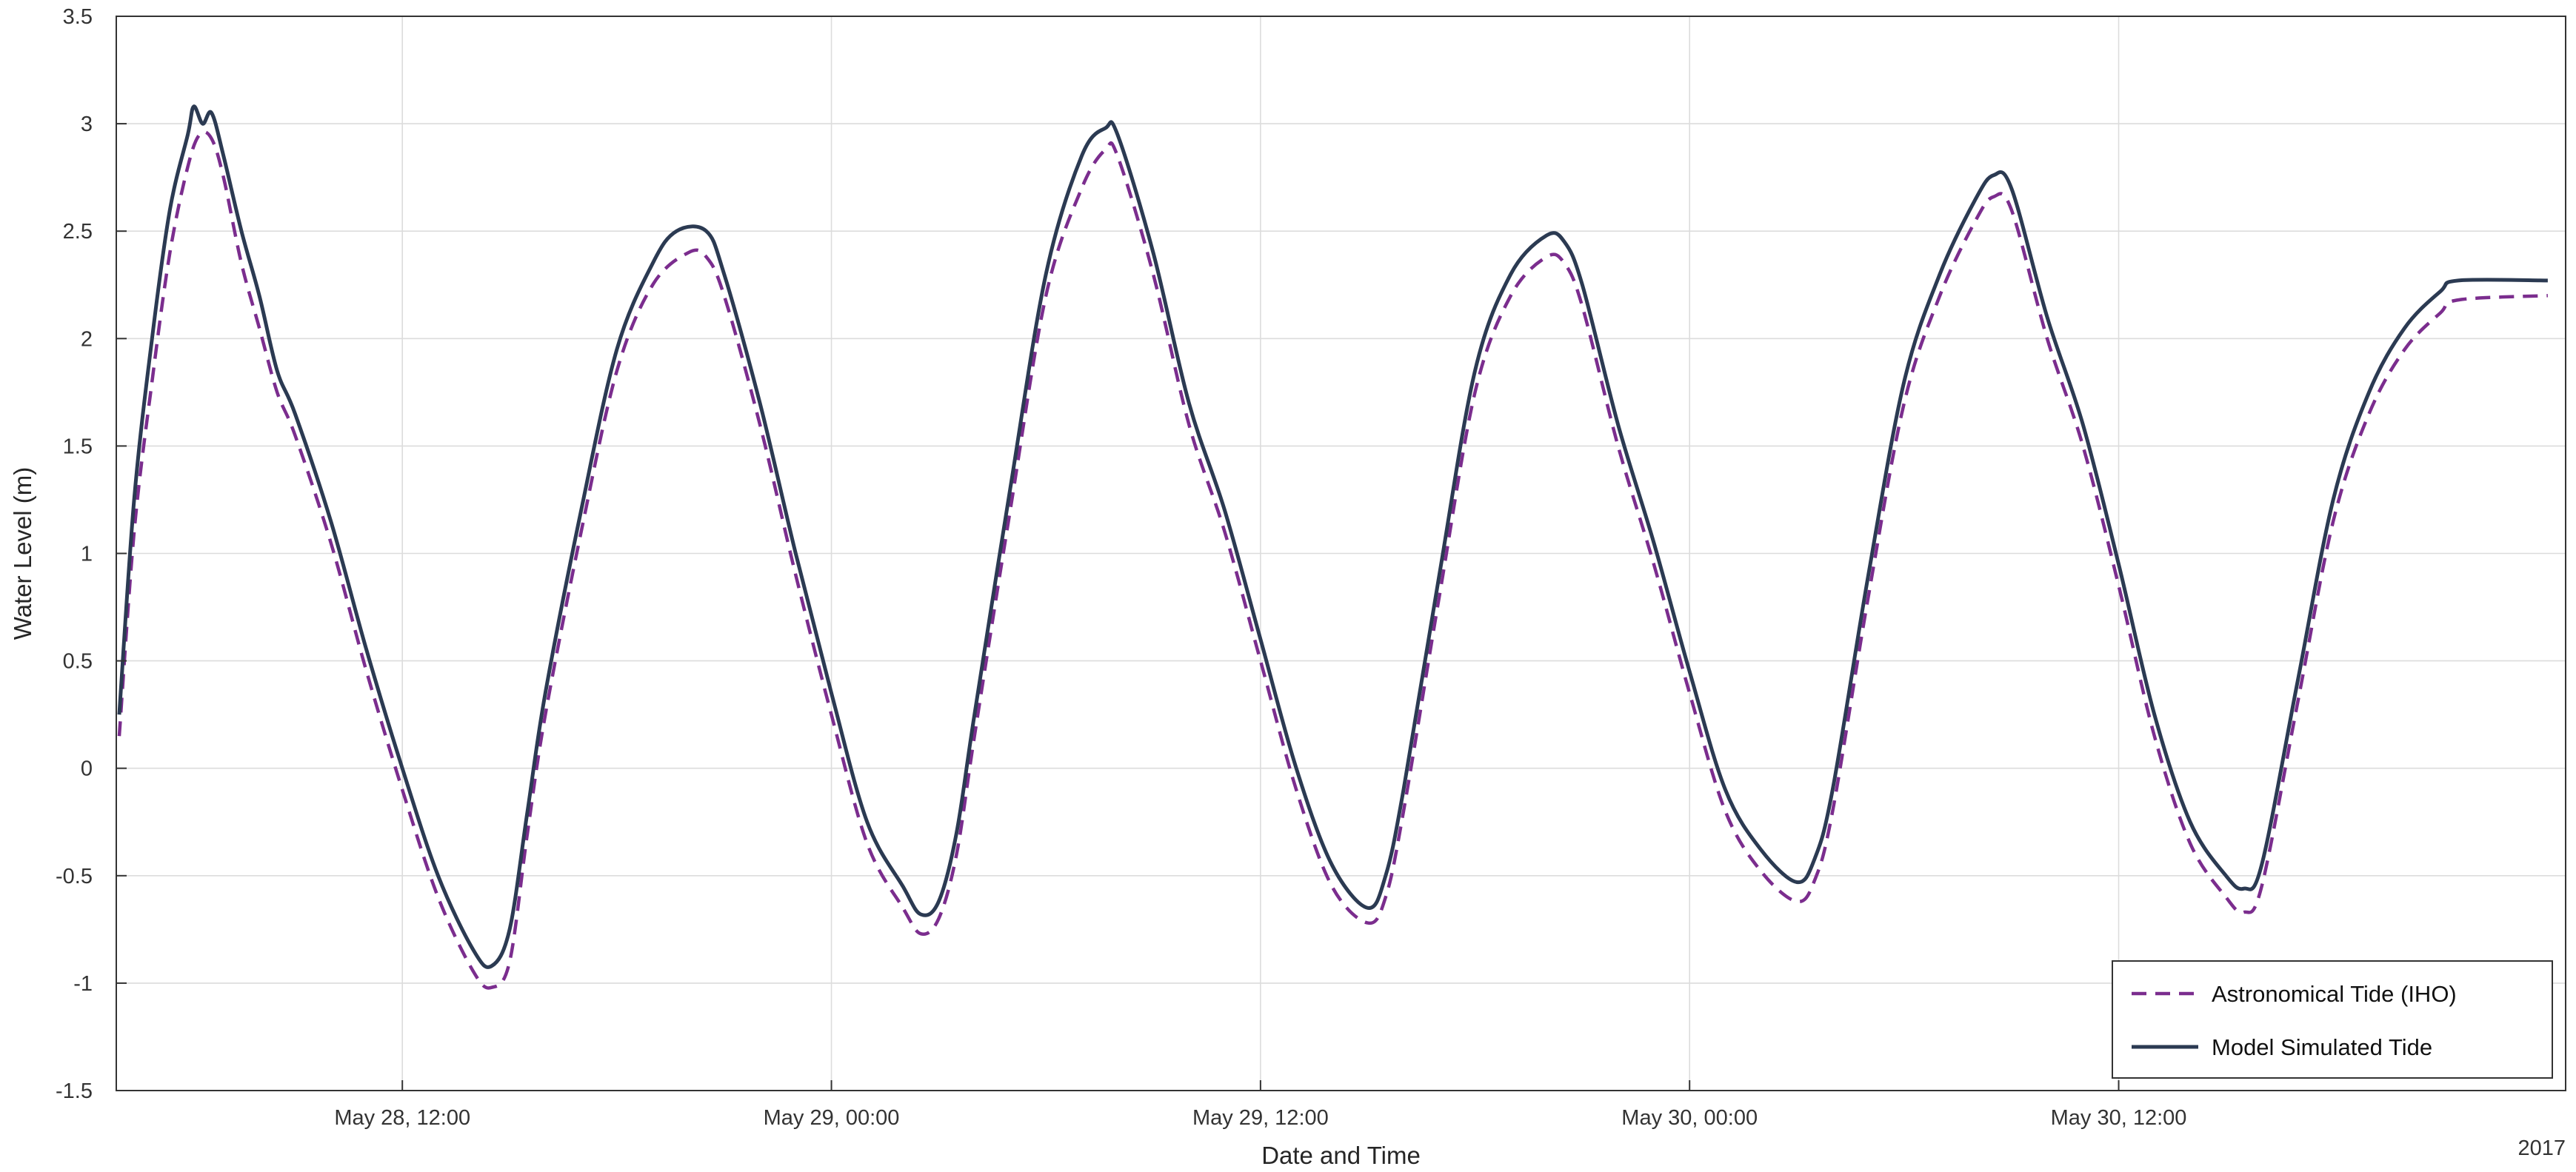 This screenshot has height=1172, width=2576. What do you see at coordinates (1689, 1118) in the screenshot?
I see `x-tick-label: May 30, 00:00` at bounding box center [1689, 1118].